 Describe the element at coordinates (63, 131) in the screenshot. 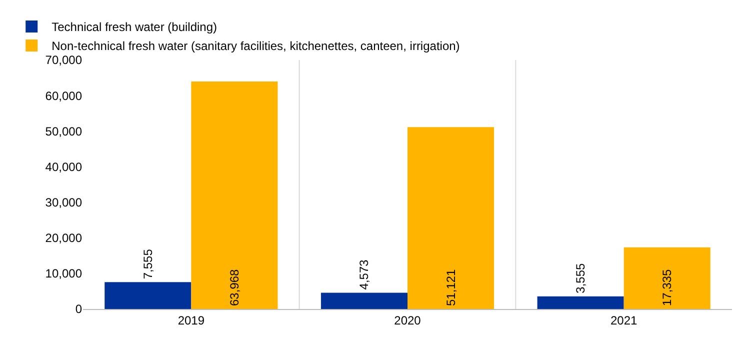

I see `y-tick-label: 50,000` at that location.